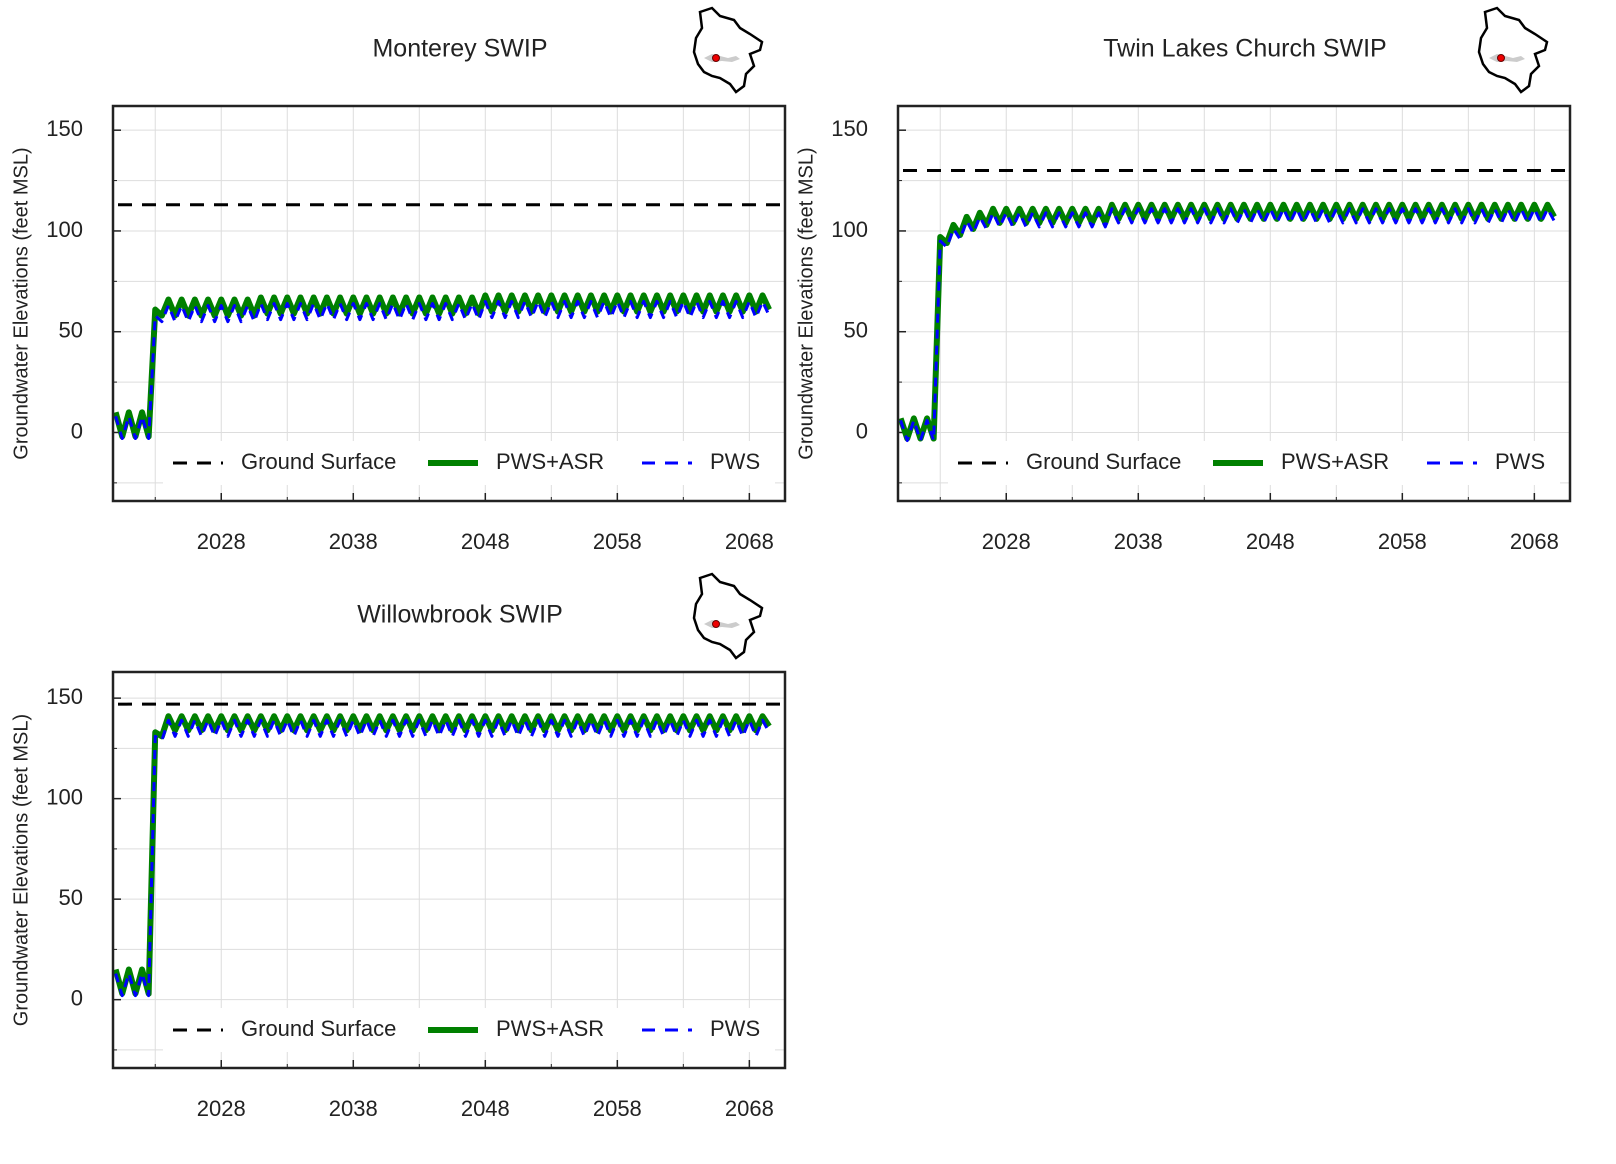 The height and width of the screenshot is (1164, 1616). I want to click on chart-title: Twin Lakes Church SWIP, so click(1244, 49).